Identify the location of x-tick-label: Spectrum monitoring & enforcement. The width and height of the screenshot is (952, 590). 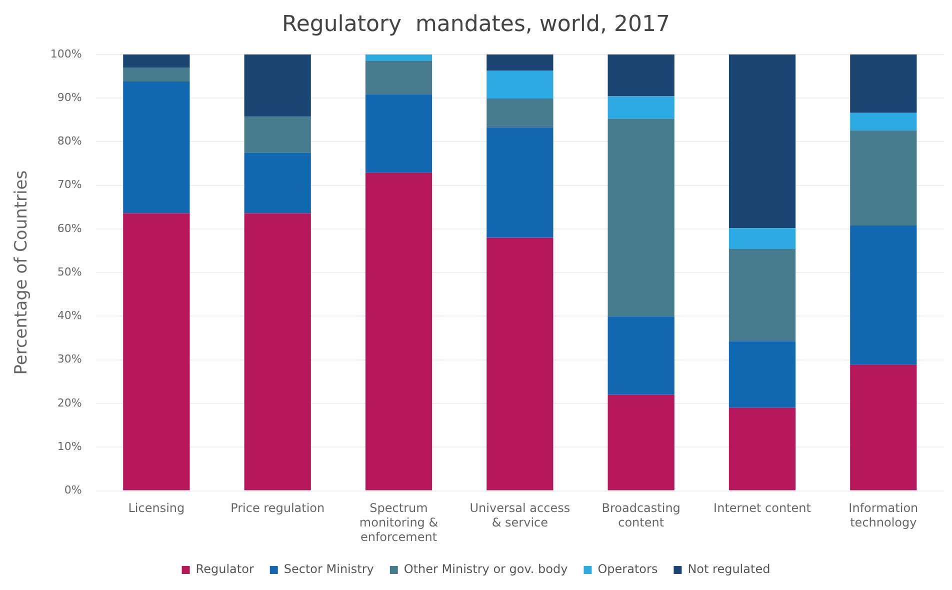
(398, 522).